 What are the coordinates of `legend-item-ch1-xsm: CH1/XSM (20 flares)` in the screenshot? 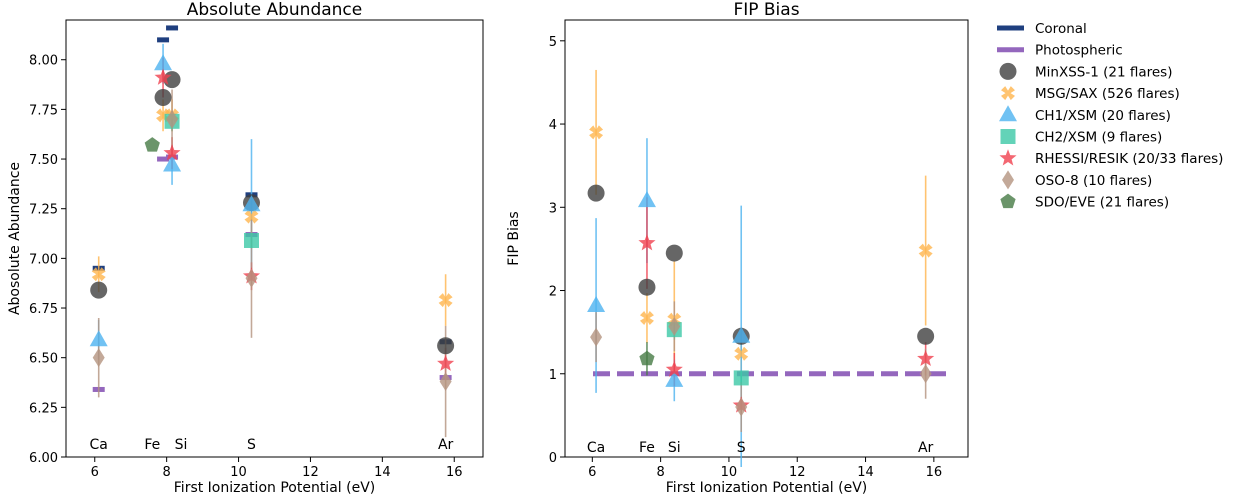 It's located at (1085, 114).